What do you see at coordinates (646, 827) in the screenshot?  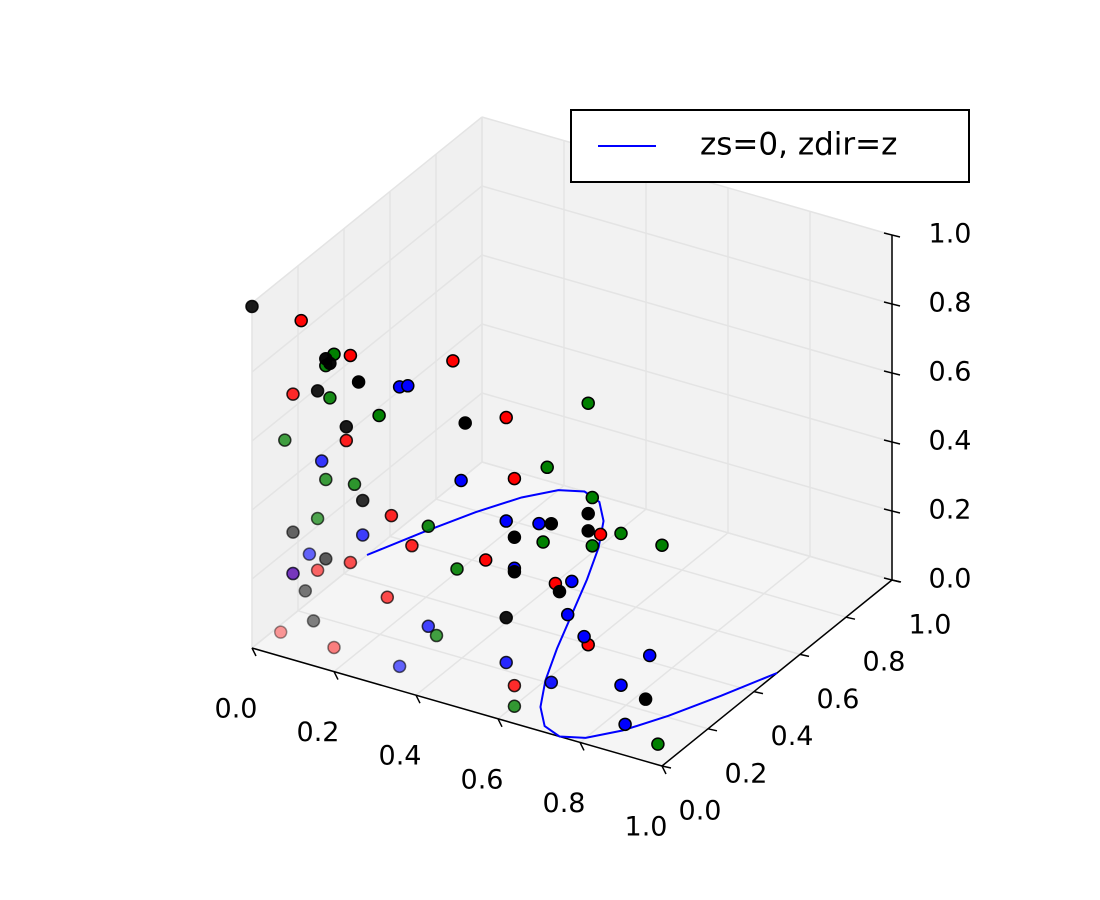 I see `x-tick-label: 1.0` at bounding box center [646, 827].